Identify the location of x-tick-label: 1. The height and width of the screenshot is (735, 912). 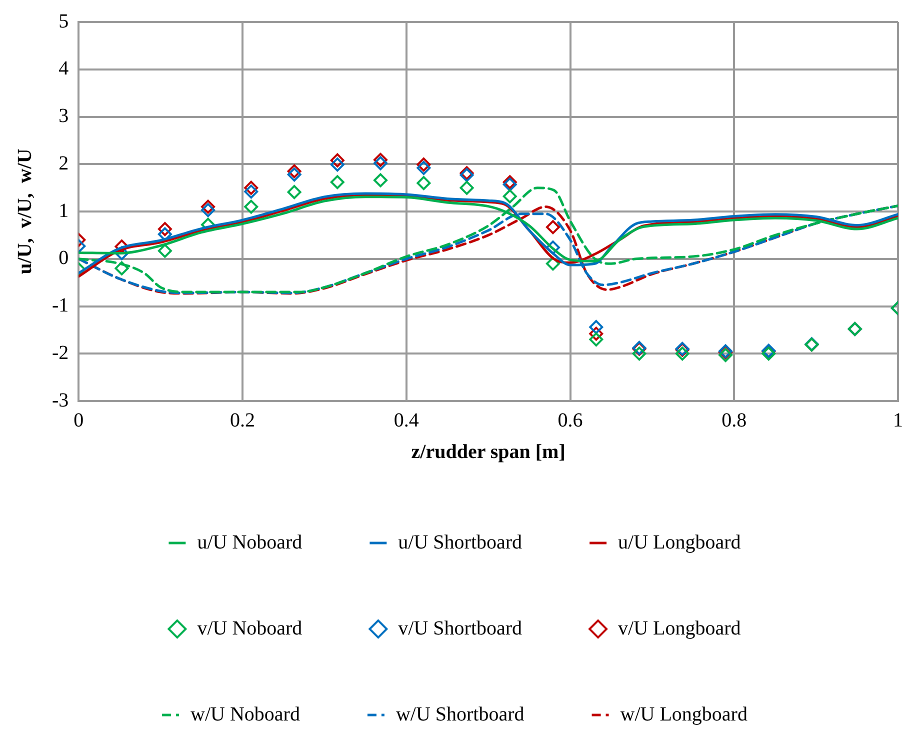
(898, 420).